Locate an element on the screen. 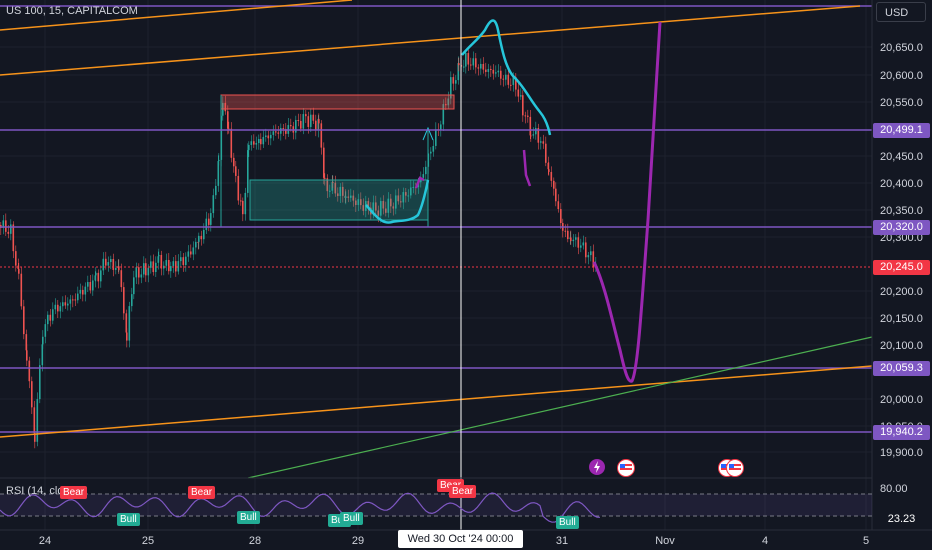 This screenshot has width=932, height=550. projection-teal-top is located at coordinates (506, 77).